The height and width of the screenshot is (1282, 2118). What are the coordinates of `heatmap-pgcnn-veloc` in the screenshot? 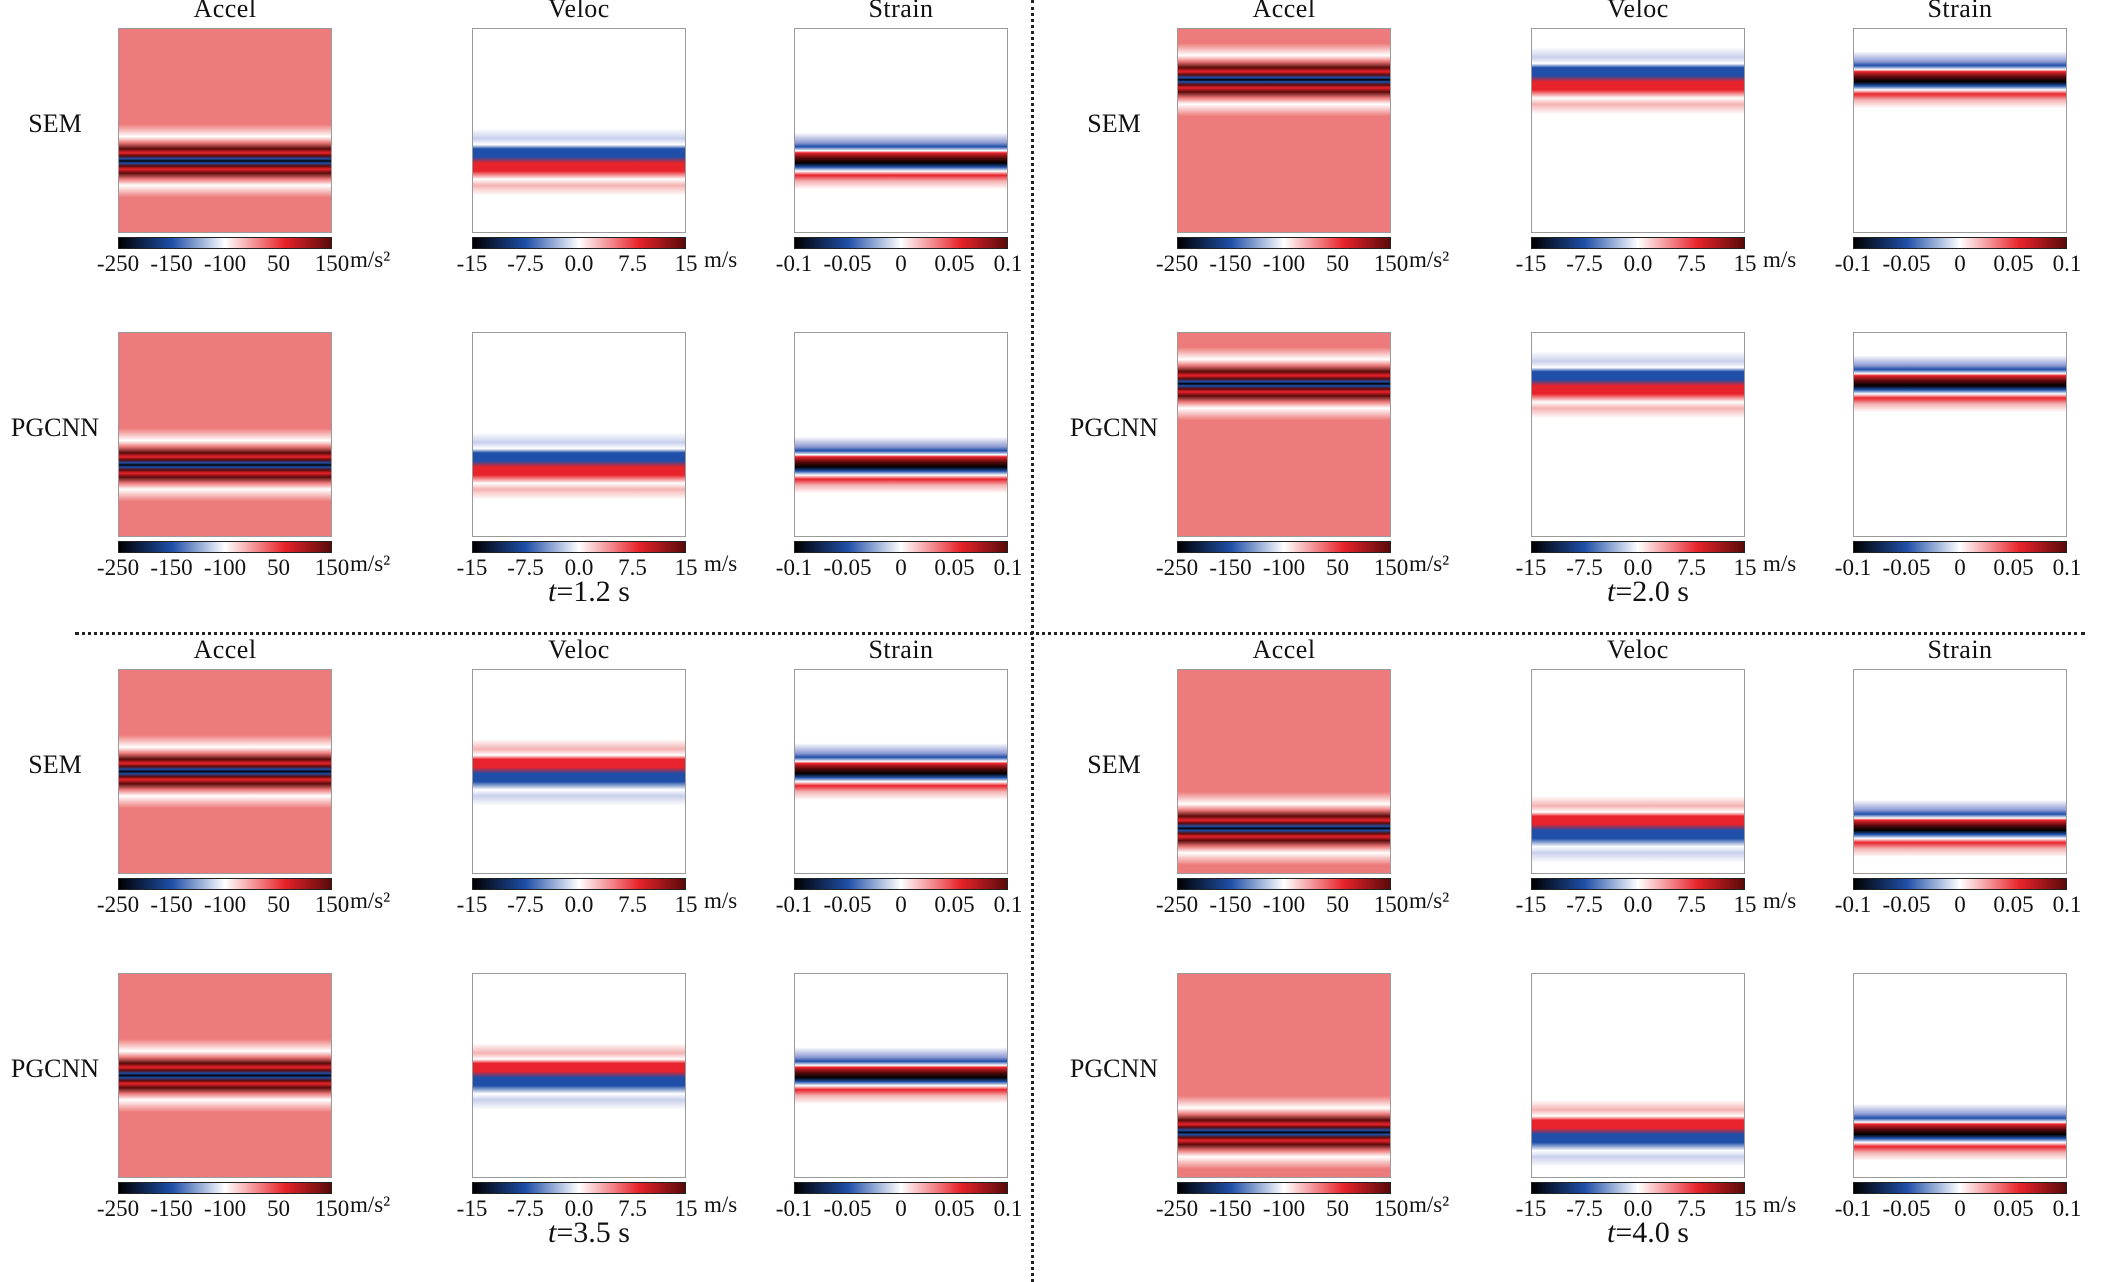 It's located at (579, 434).